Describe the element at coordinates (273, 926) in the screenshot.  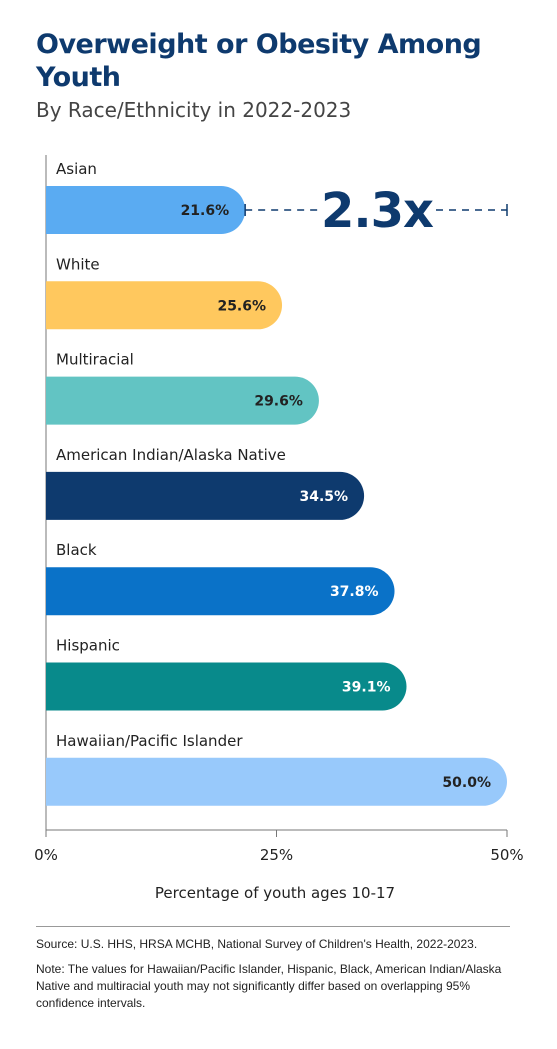
I see `footer-divider` at that location.